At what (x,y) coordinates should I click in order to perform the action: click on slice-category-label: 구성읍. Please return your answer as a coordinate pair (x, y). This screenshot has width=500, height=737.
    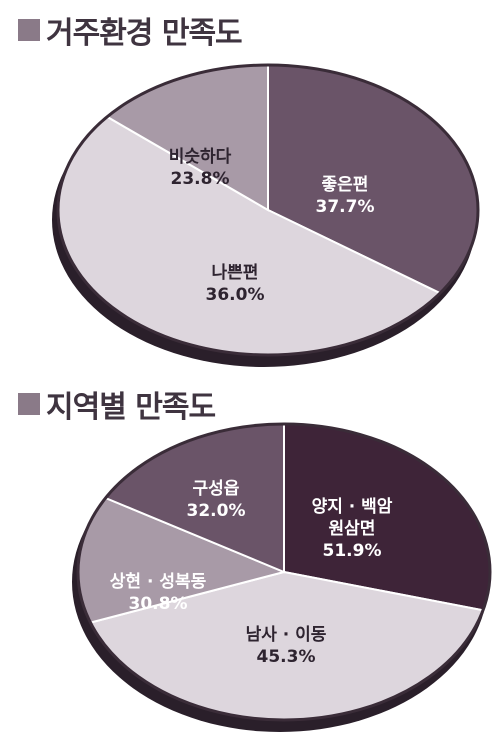
    Looking at the image, I should click on (216, 489).